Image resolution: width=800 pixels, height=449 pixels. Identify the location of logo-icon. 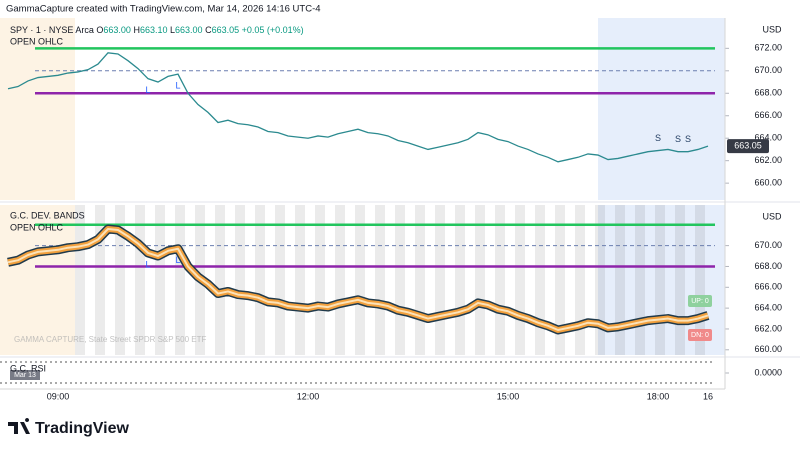
(19, 426).